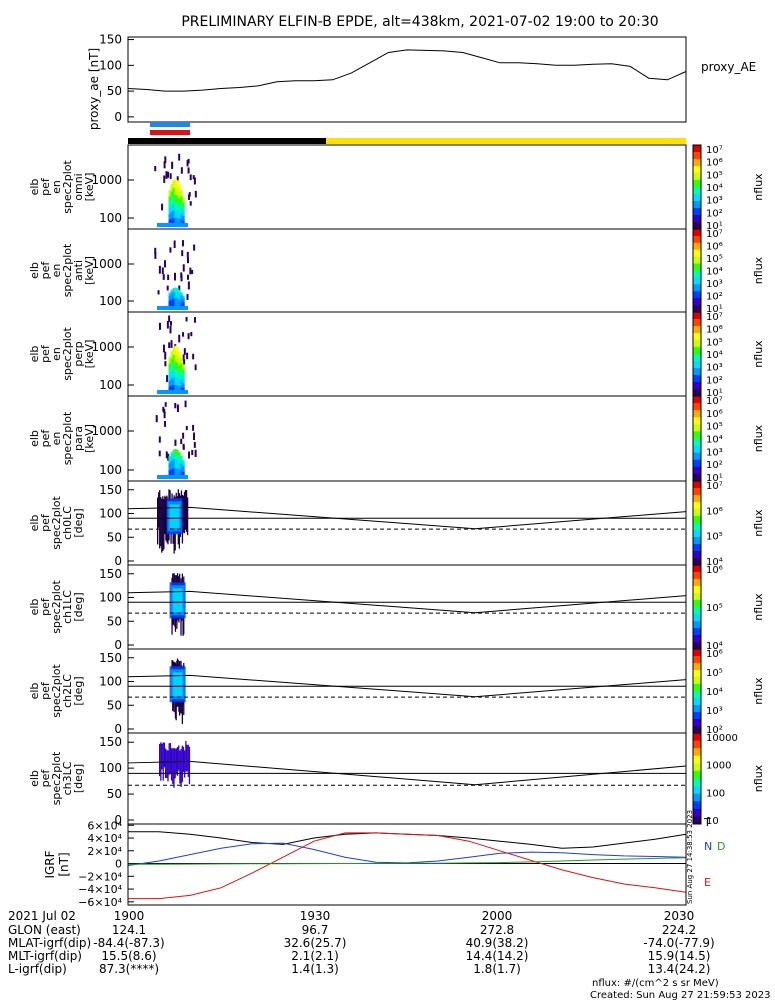  Describe the element at coordinates (172, 392) in the screenshot. I see `flux-floor` at that location.